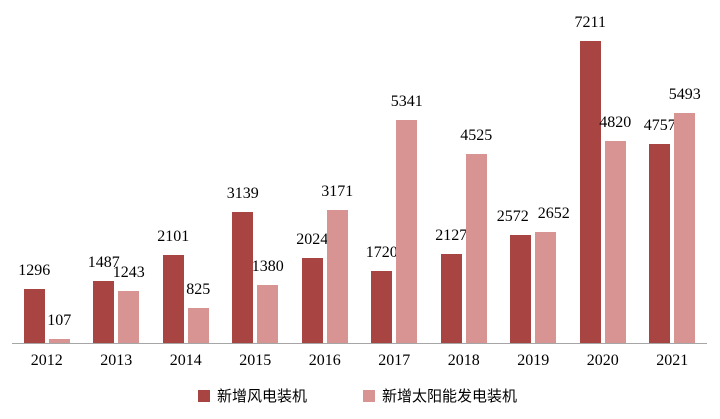 This screenshot has width=720, height=419. I want to click on legend-item-wind: 新增风电装机, so click(252, 395).